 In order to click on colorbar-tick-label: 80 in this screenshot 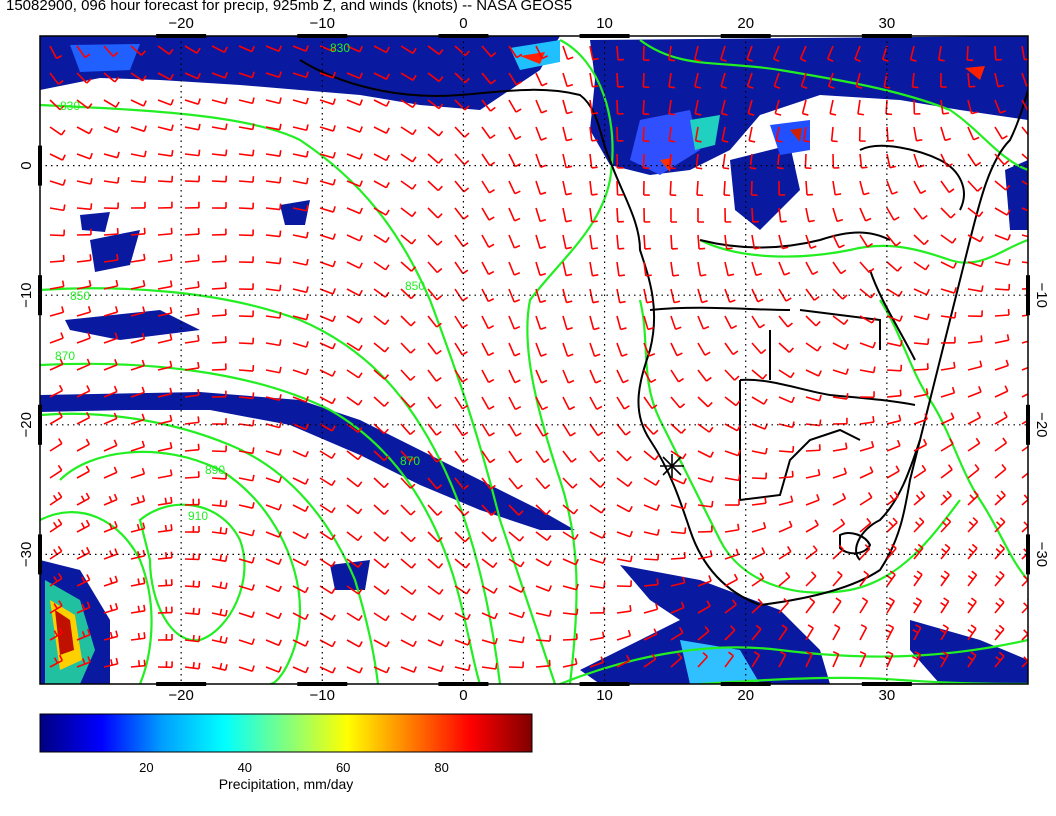, I will do `click(441, 767)`.